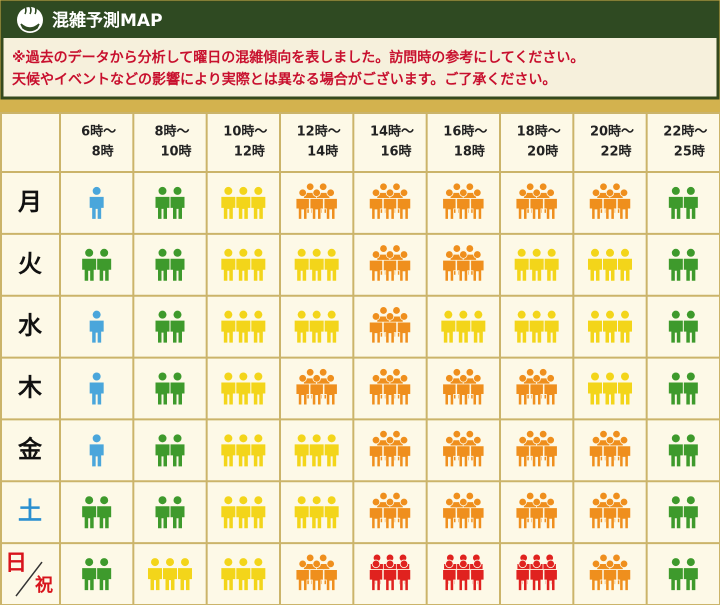  Describe the element at coordinates (322, 152) in the screenshot. I see `time-to: 14時` at that location.